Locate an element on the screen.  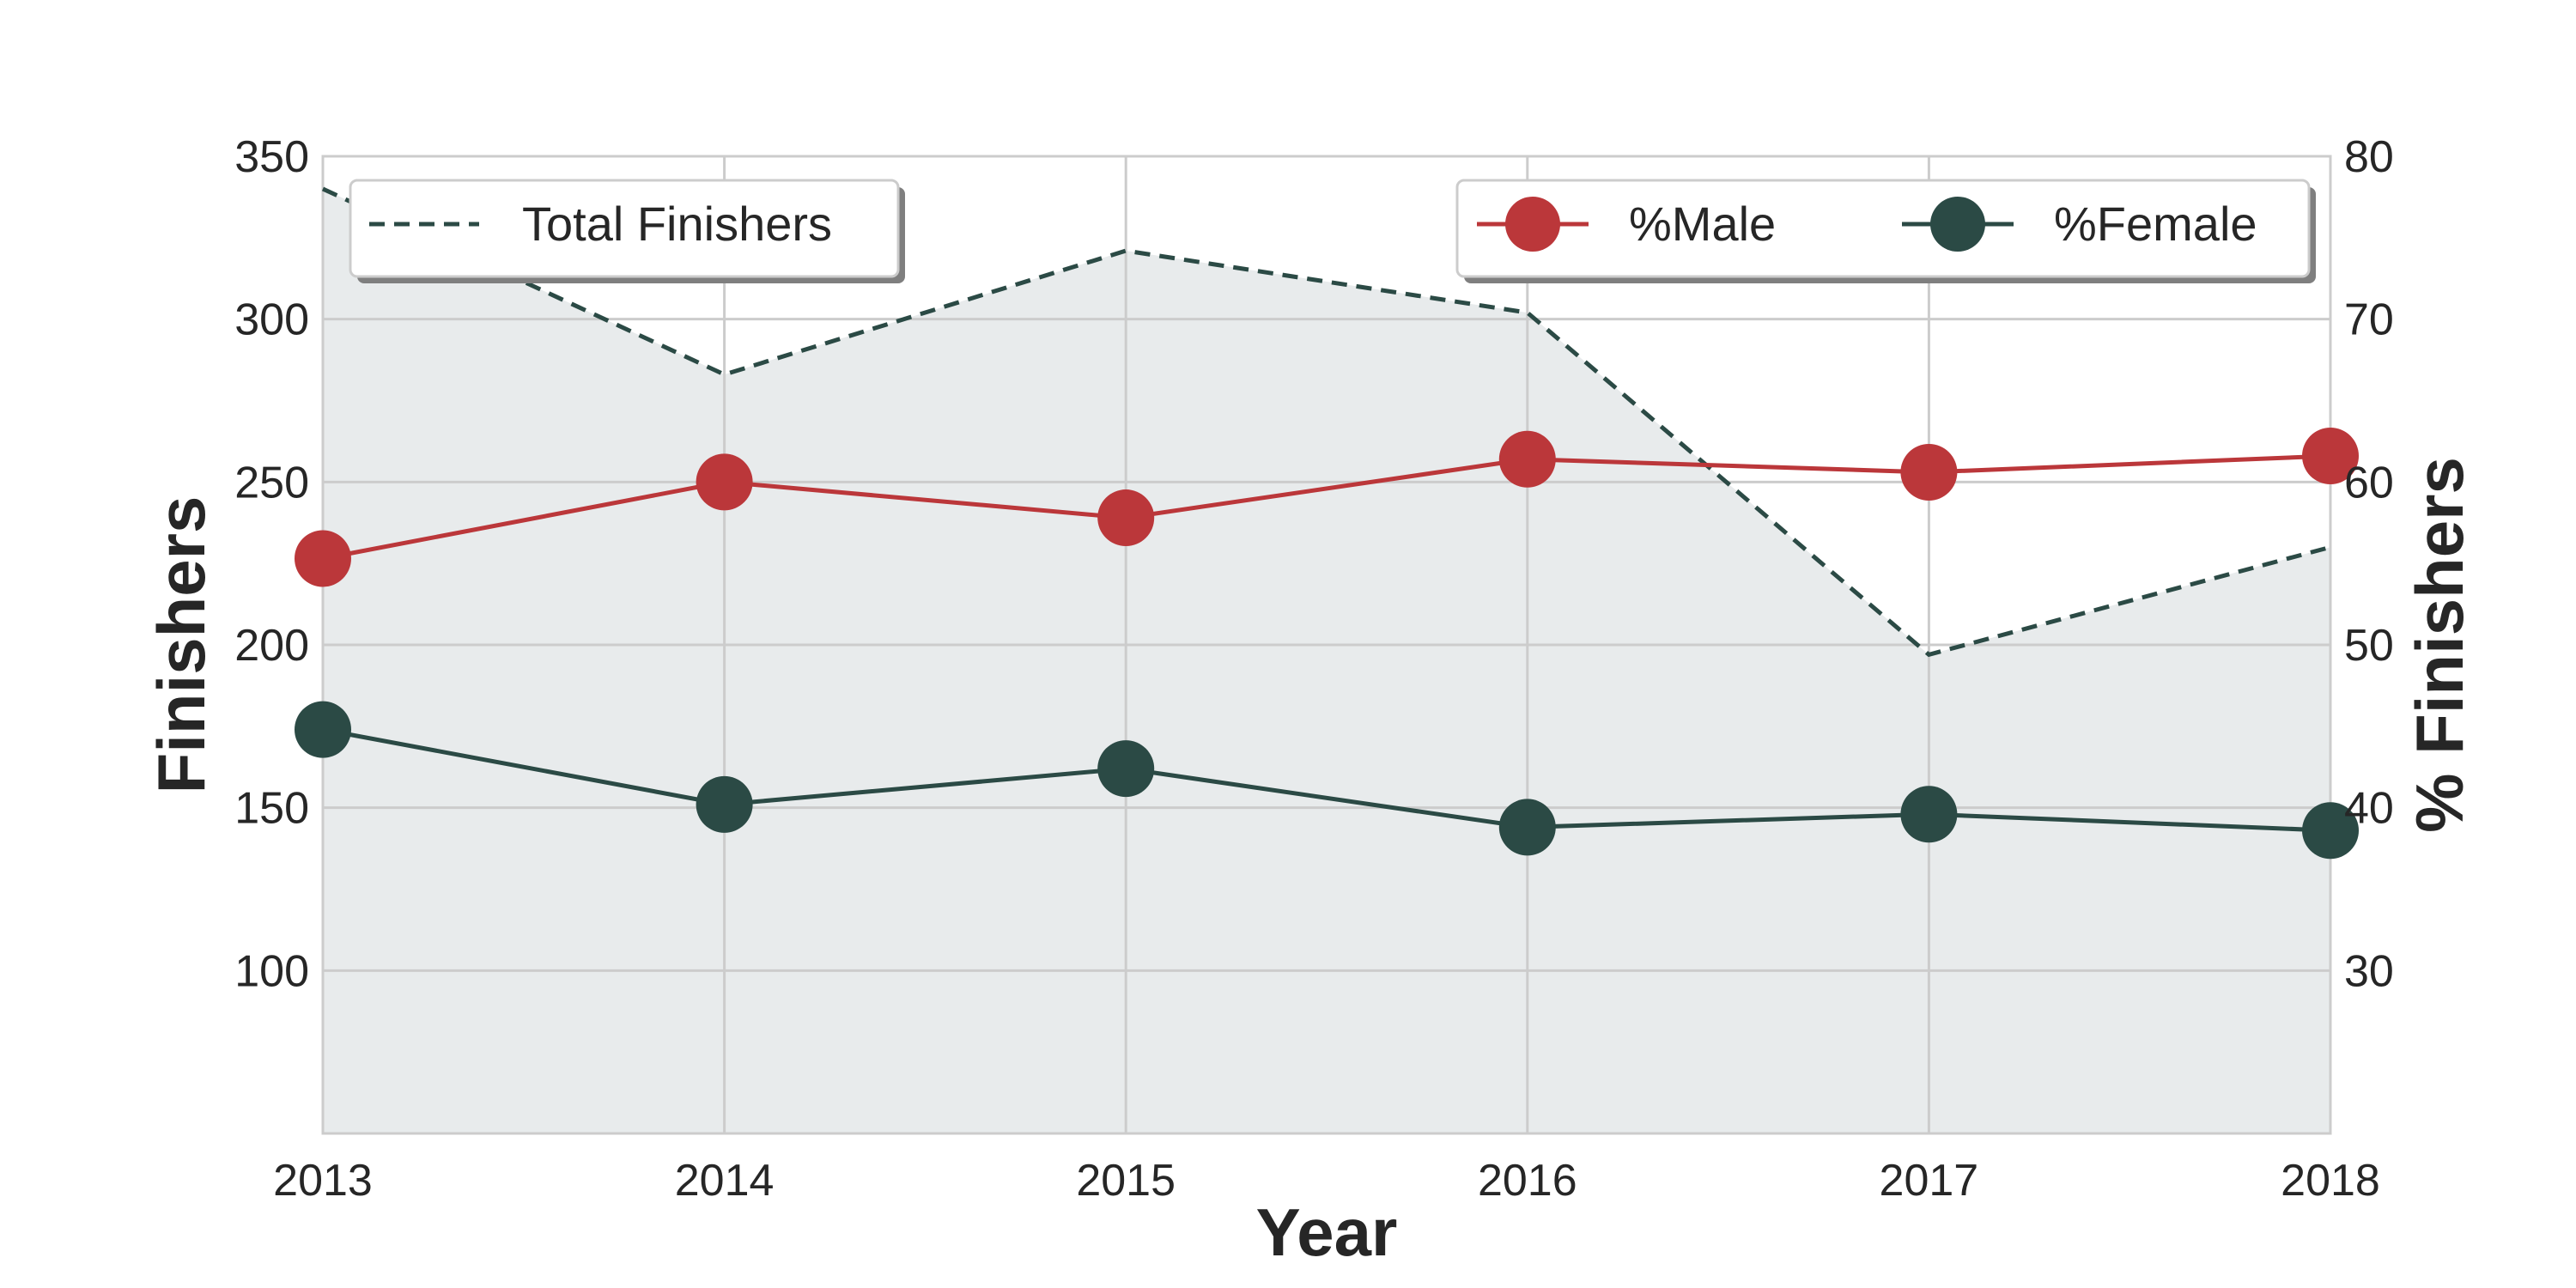
y-axis-right-title: % Finishers is located at coordinates (2440, 645).